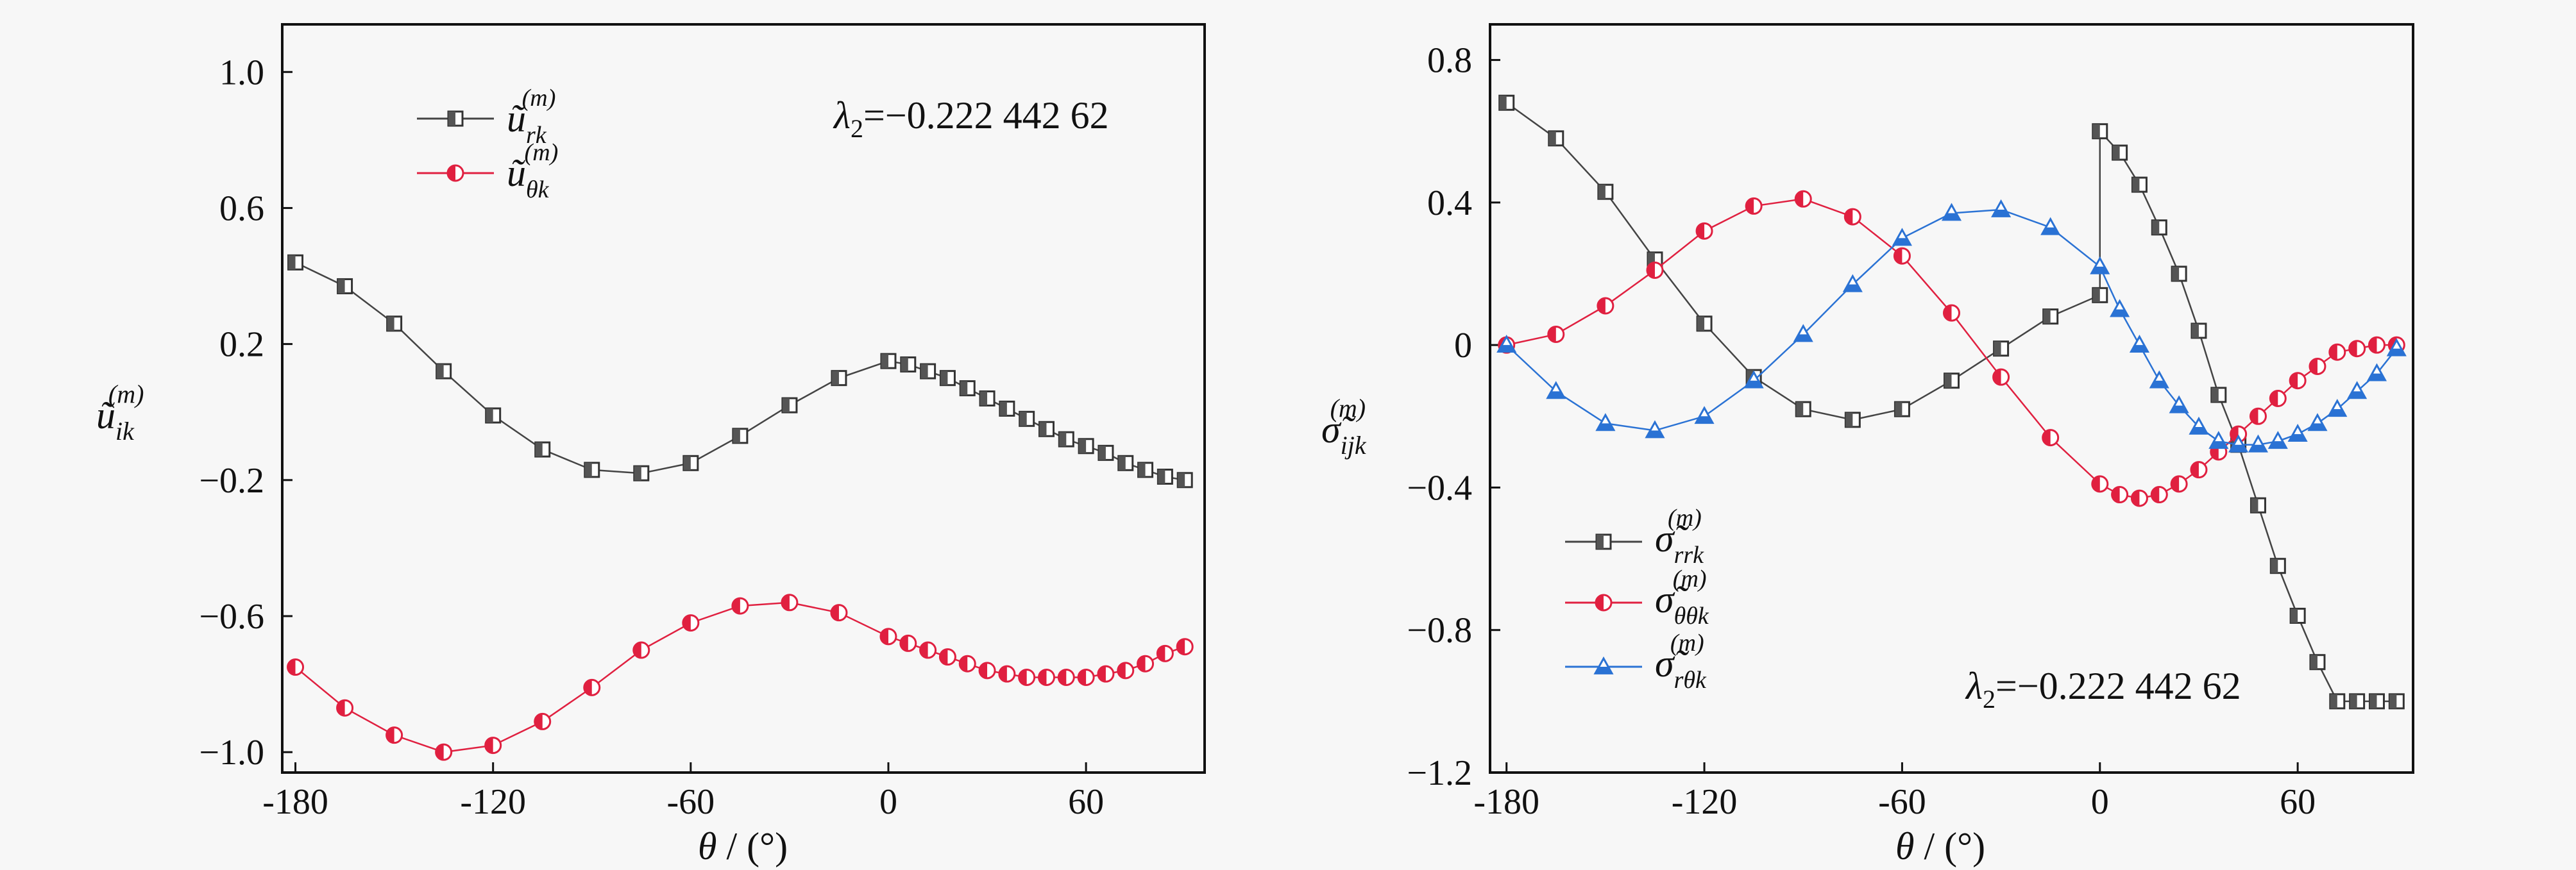 This screenshot has height=870, width=2576. Describe the element at coordinates (971, 118) in the screenshot. I see `left-lambda-annotation: λ2=−0.222 442 62` at that location.